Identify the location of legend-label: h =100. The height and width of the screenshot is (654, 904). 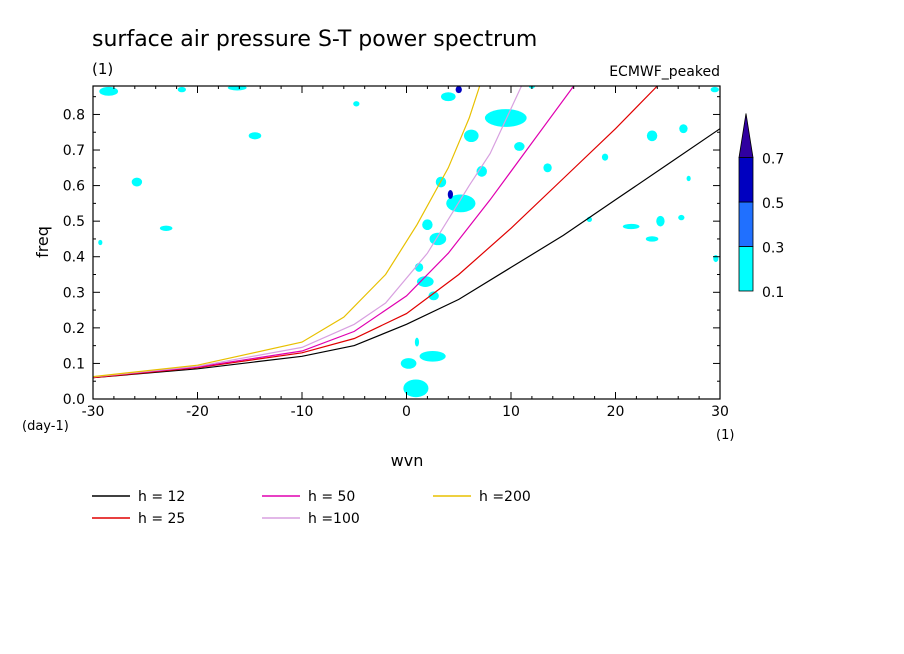
(334, 519).